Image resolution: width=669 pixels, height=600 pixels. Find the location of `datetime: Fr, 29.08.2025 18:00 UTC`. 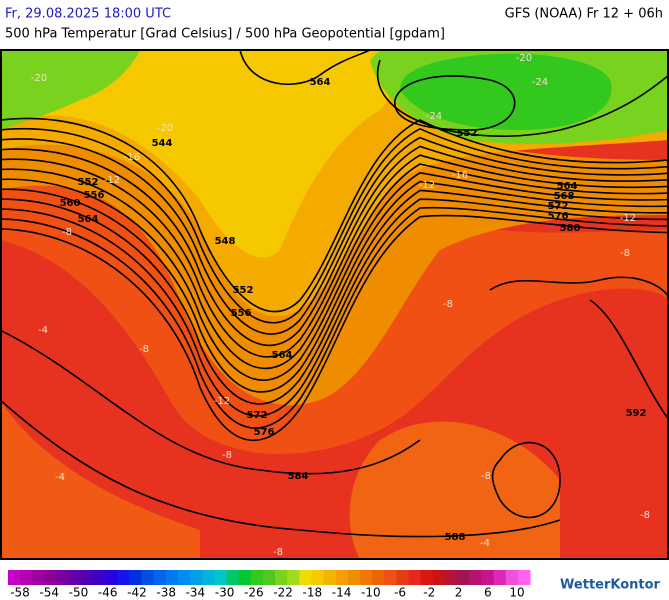

datetime: Fr, 29.08.2025 18:00 UTC is located at coordinates (88, 14).